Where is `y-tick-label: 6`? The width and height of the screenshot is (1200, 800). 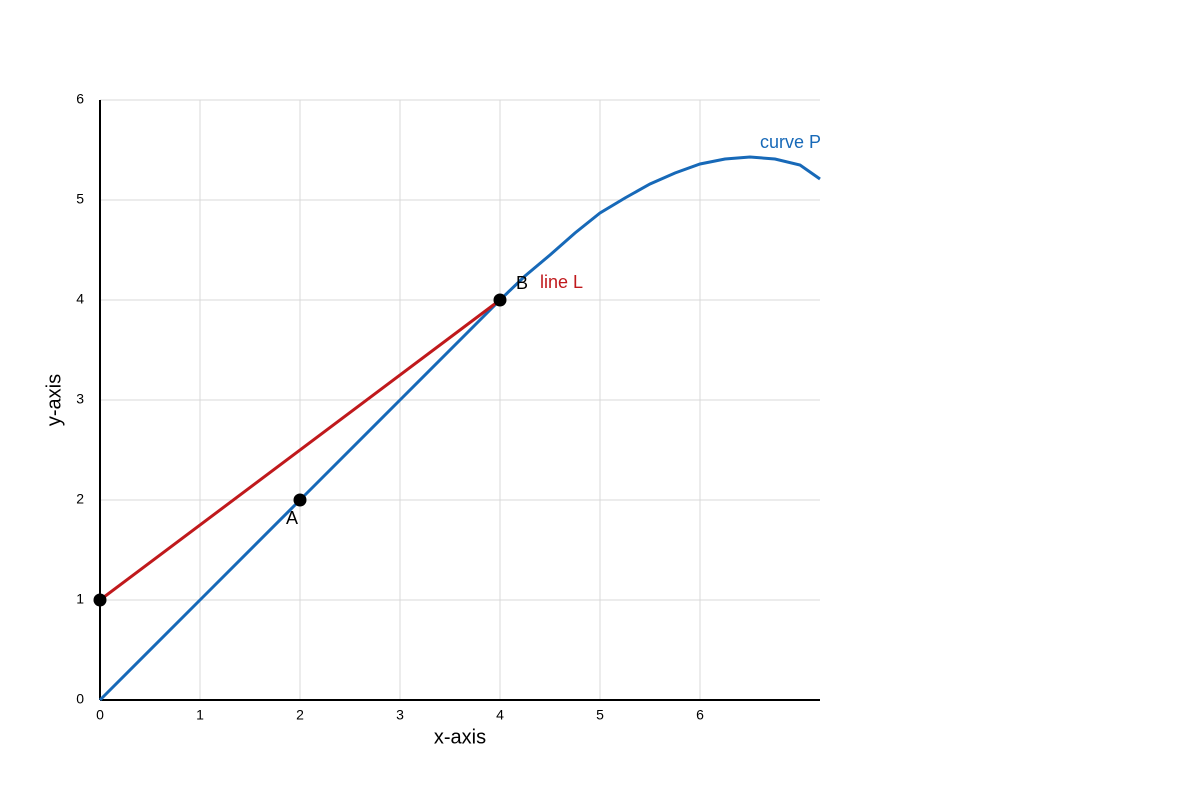 y-tick-label: 6 is located at coordinates (80, 99).